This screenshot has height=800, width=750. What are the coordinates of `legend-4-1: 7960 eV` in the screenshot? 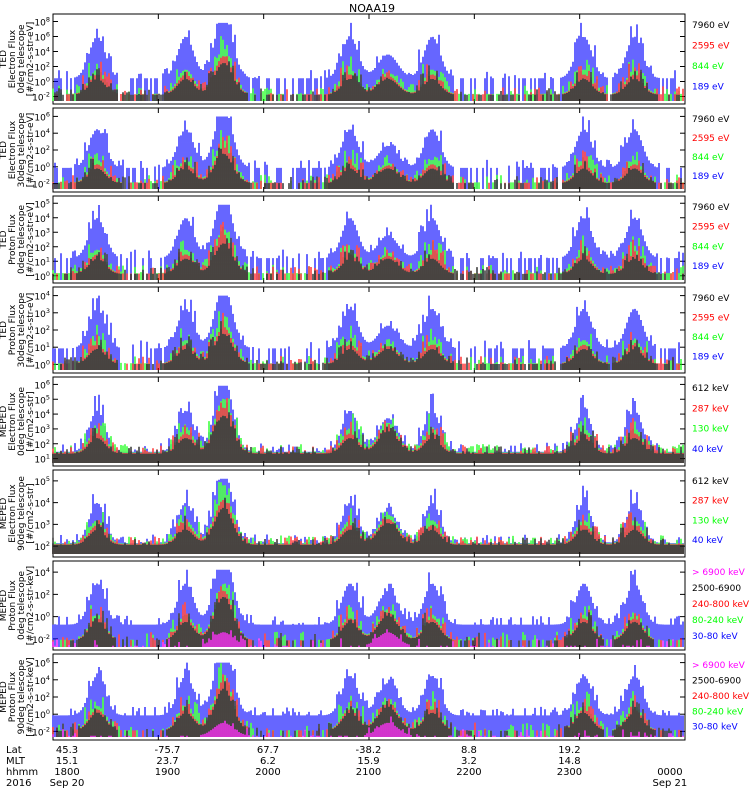 It's located at (711, 299).